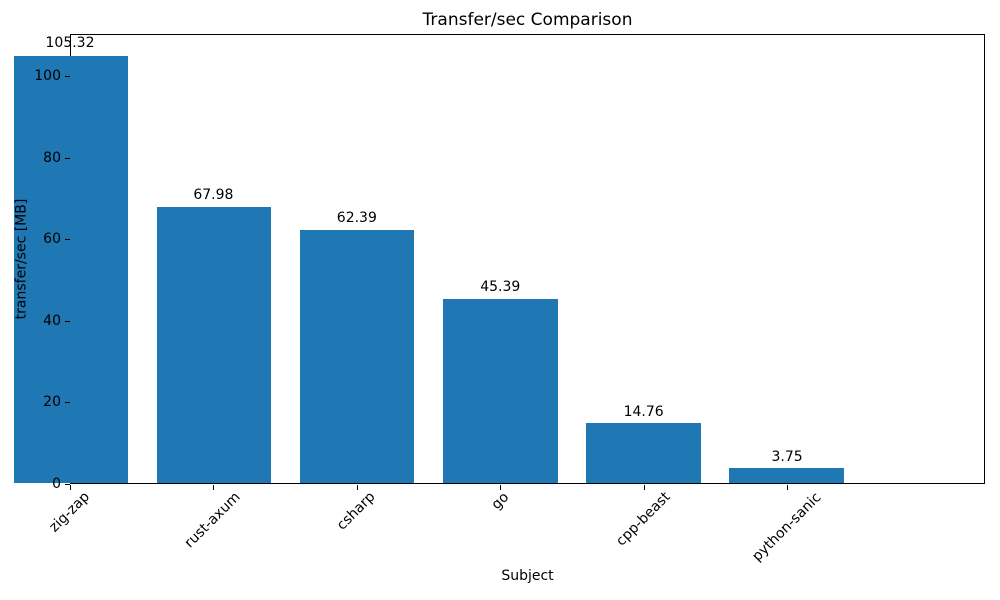  Describe the element at coordinates (500, 501) in the screenshot. I see `x-tick-label-go: go` at that location.